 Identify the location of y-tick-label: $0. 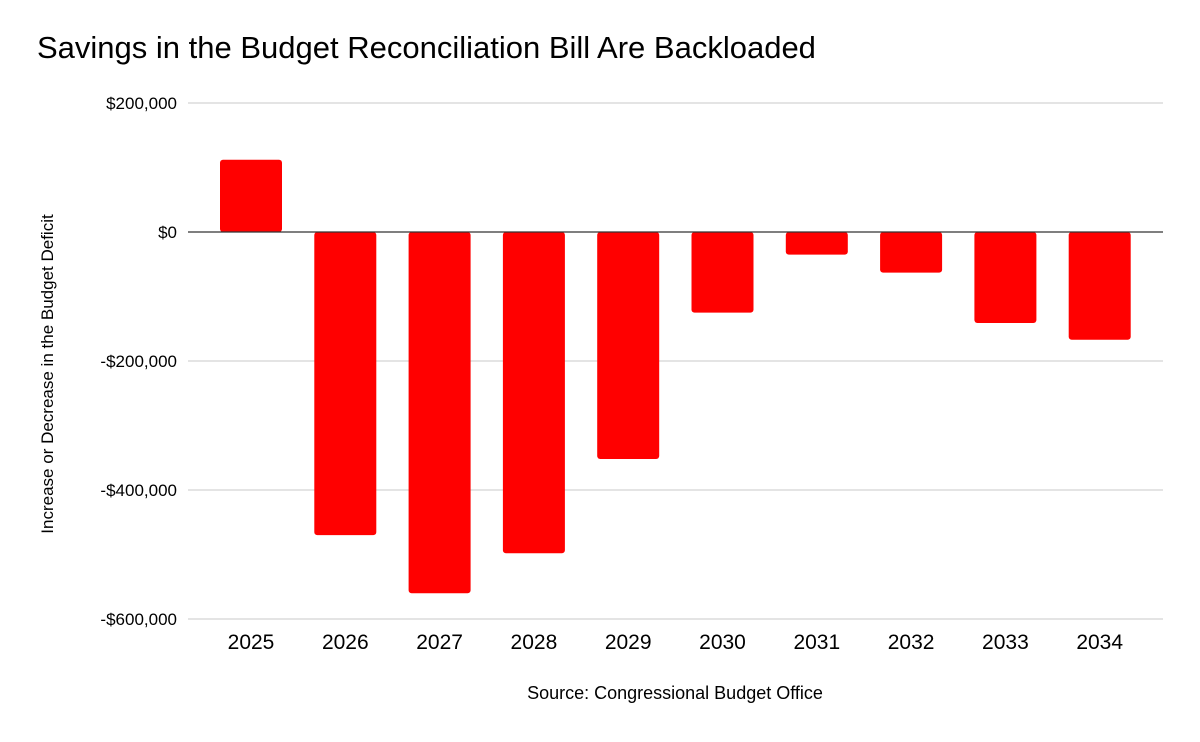
(167, 232).